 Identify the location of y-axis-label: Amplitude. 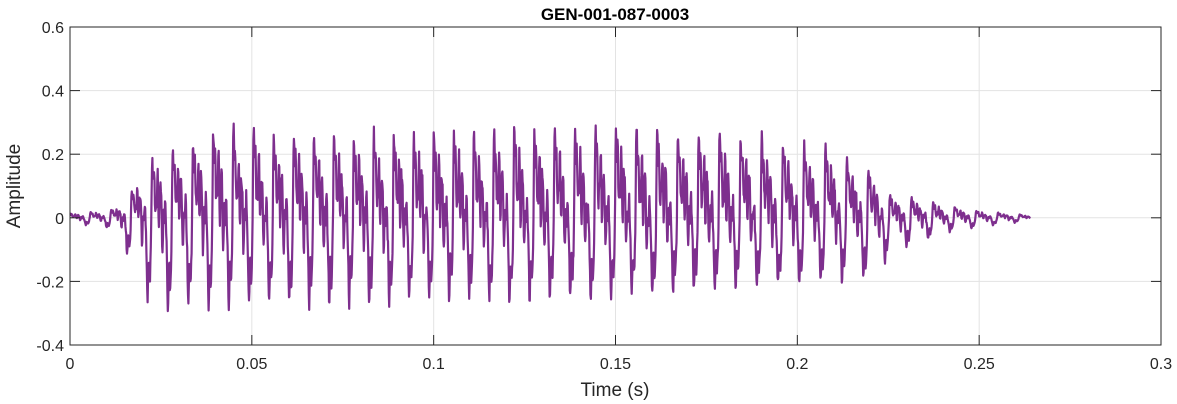
(14, 186).